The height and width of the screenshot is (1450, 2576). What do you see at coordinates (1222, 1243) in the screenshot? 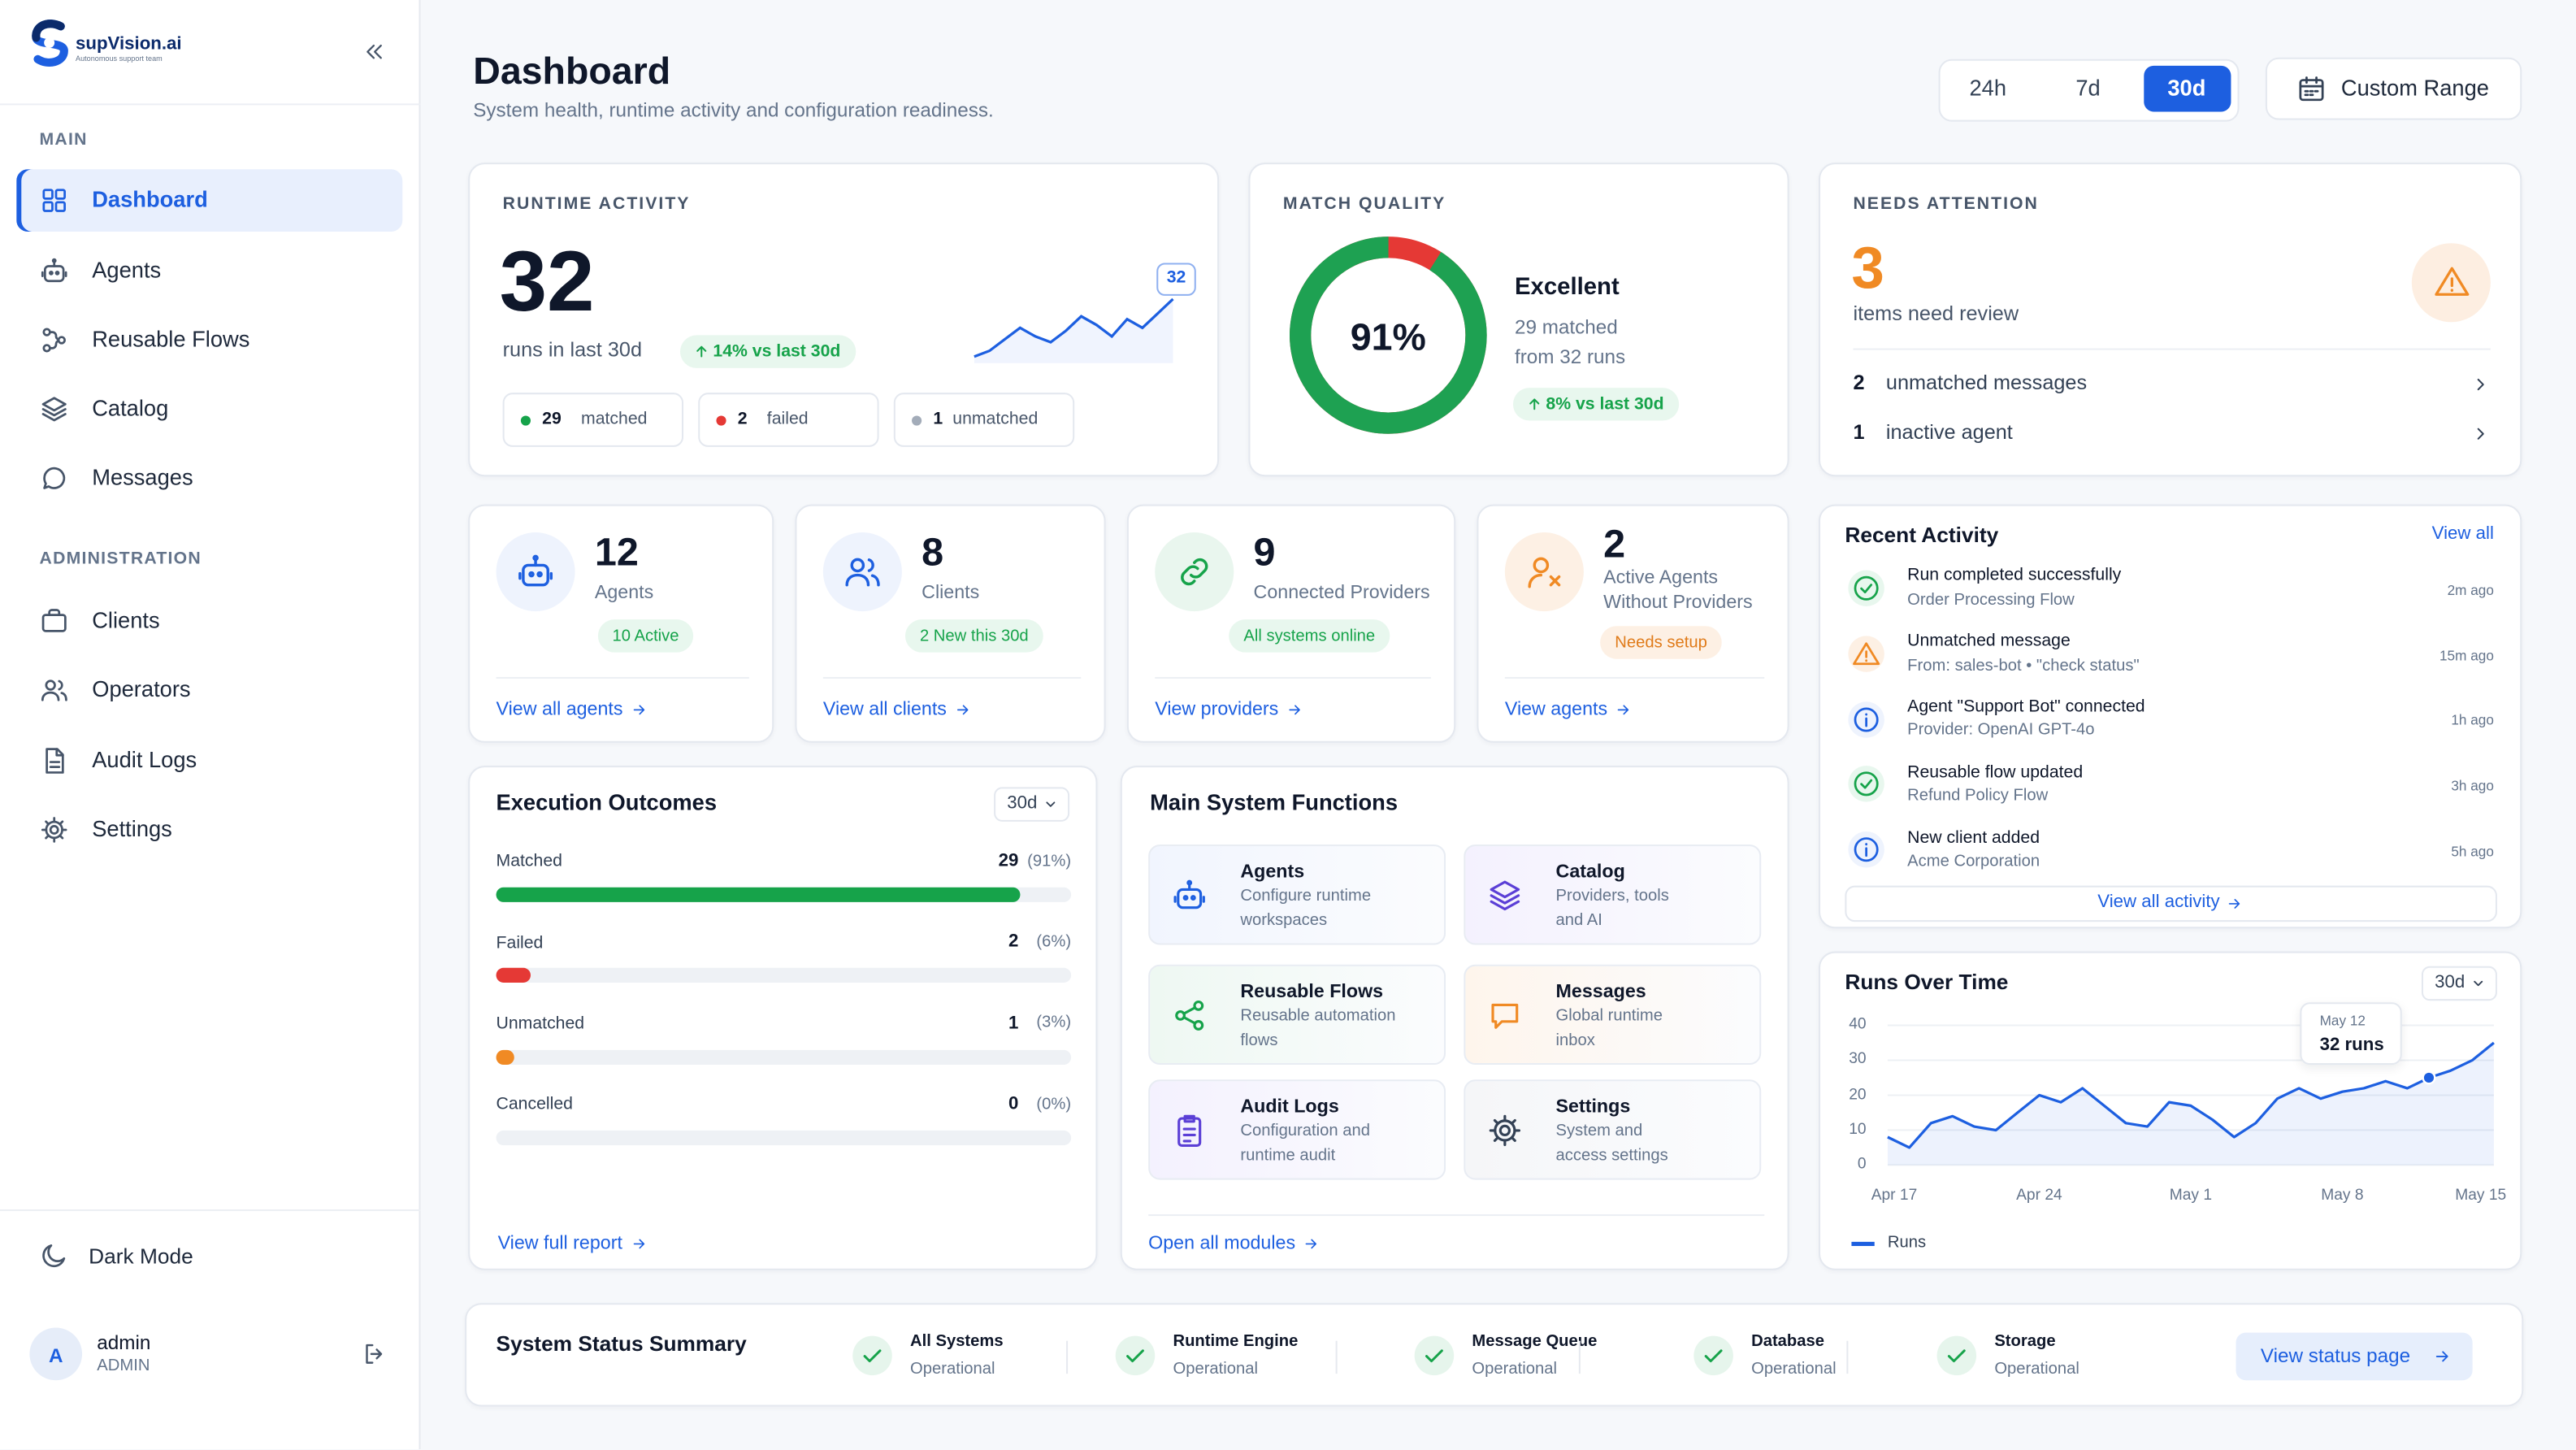
I see `modules-link: Open all modules` at bounding box center [1222, 1243].